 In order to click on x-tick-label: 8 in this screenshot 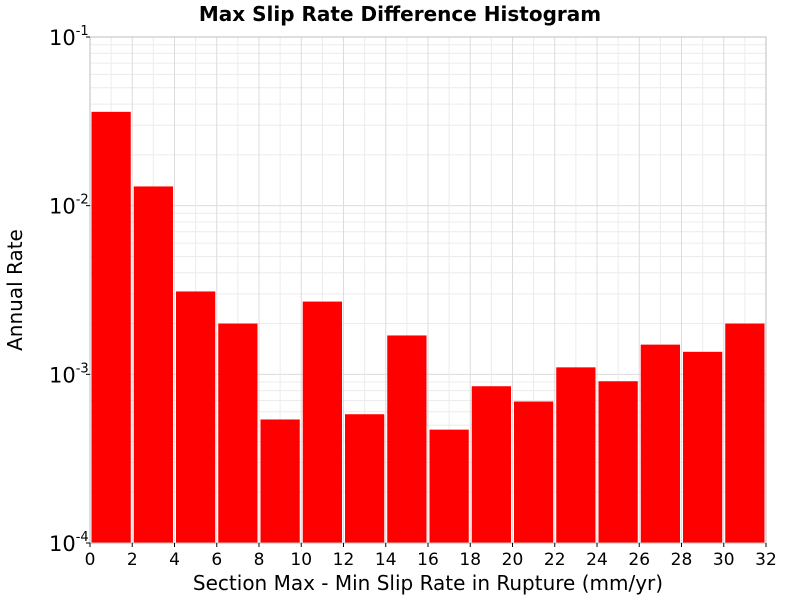, I will do `click(259, 560)`.